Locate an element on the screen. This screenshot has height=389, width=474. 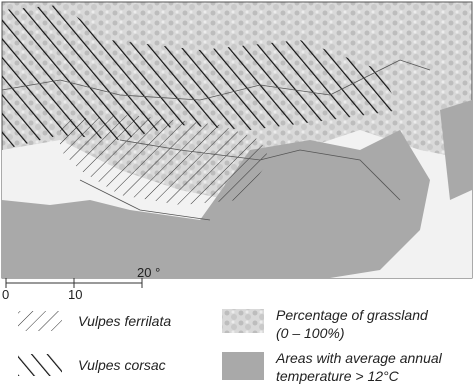
legend-label: temperature > 12°C is located at coordinates (338, 376).